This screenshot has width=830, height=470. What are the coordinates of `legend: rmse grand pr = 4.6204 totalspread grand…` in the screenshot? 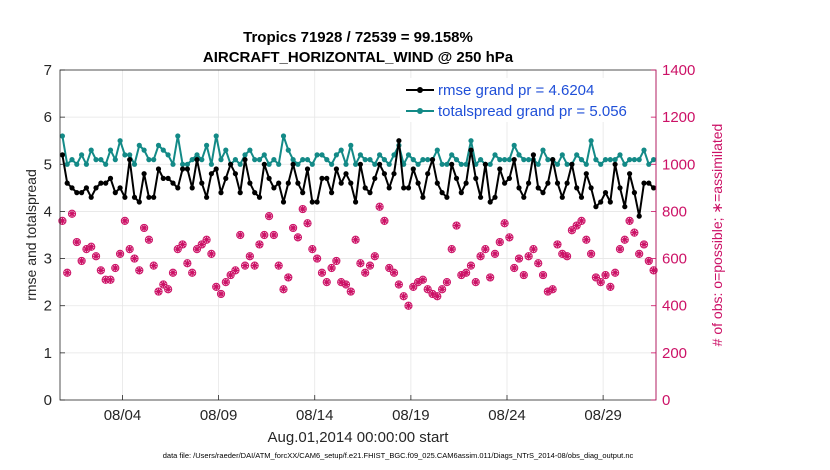 It's located at (525, 100).